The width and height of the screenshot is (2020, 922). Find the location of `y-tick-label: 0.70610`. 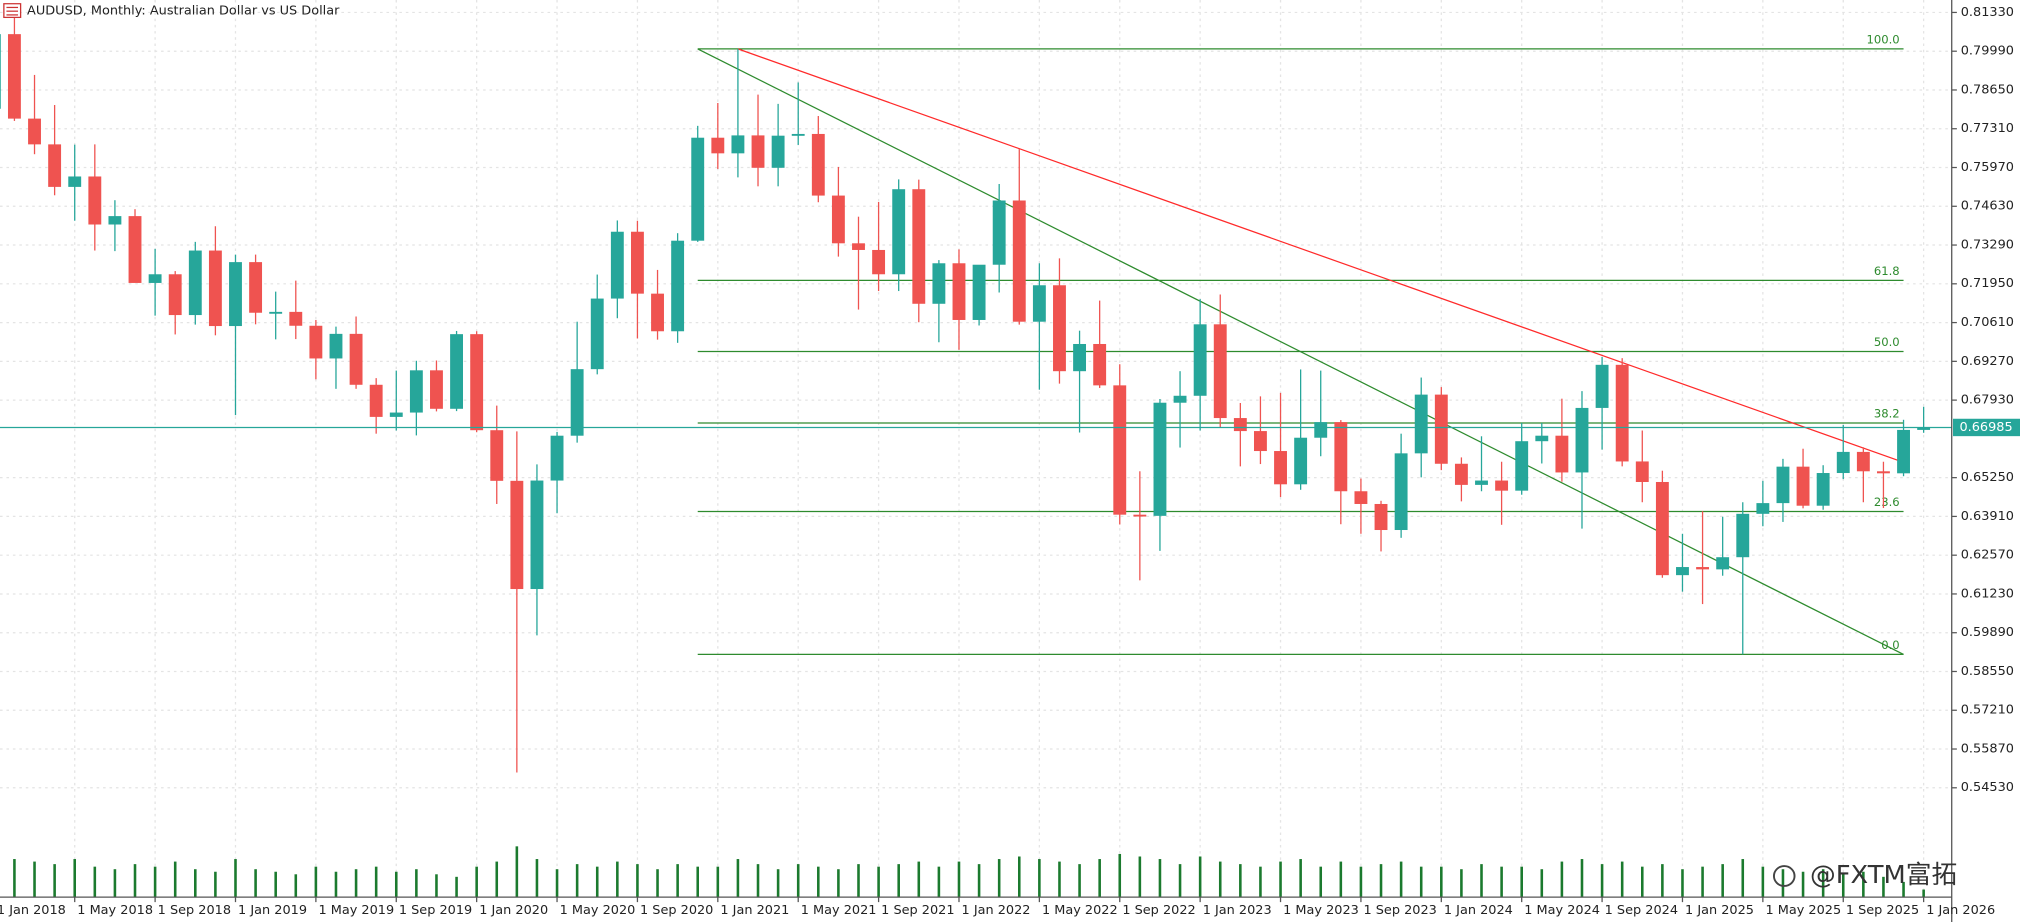

y-tick-label: 0.70610 is located at coordinates (1987, 321).